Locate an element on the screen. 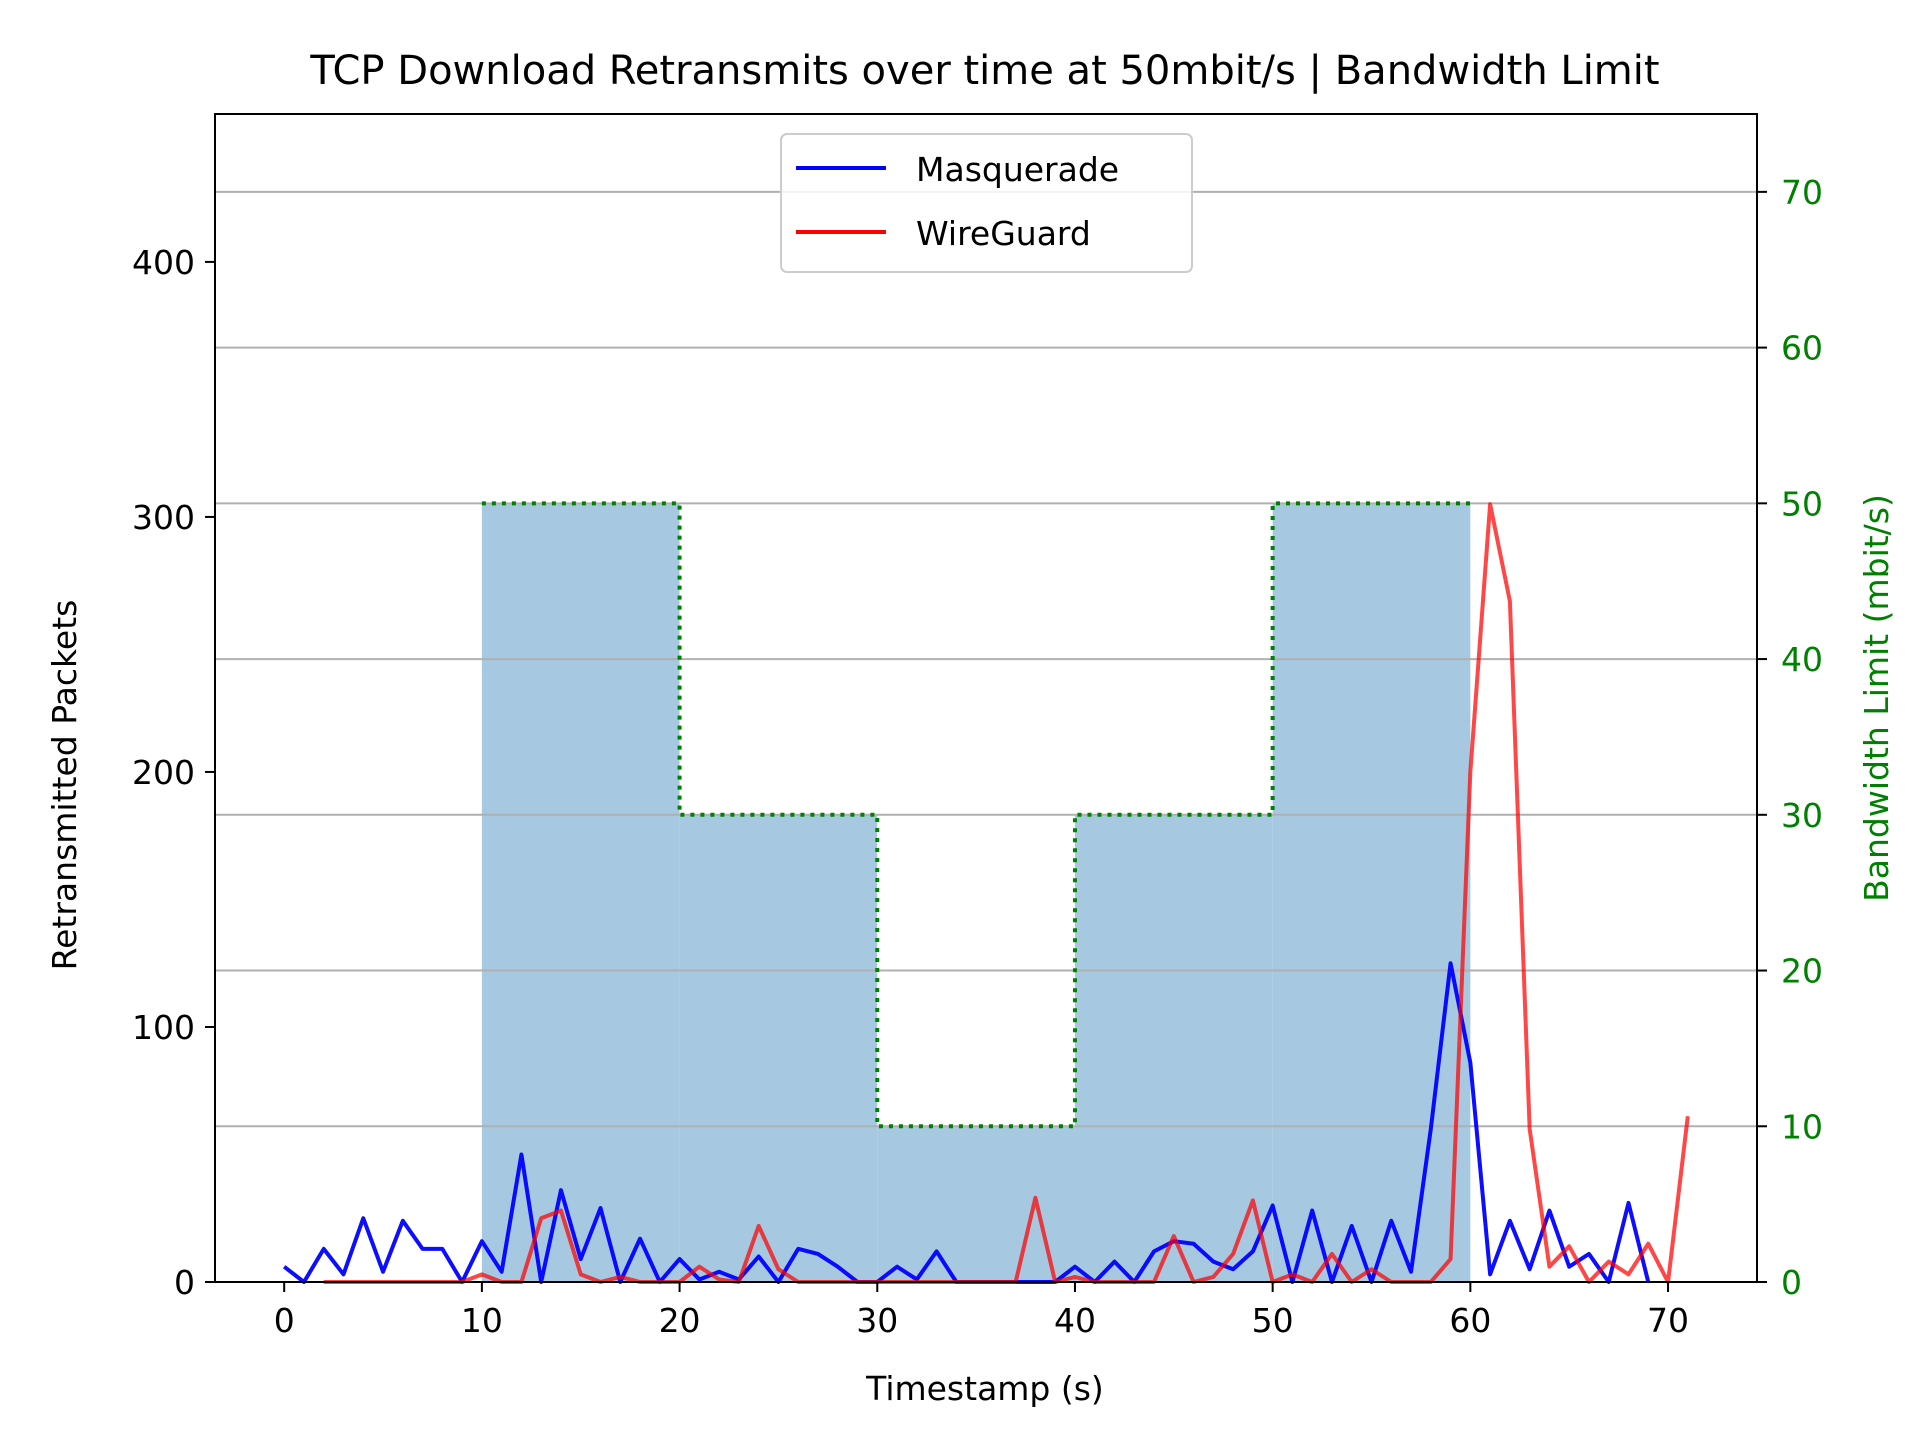 The width and height of the screenshot is (1920, 1440). y2-tick-label-0: 0 is located at coordinates (1791, 1282).